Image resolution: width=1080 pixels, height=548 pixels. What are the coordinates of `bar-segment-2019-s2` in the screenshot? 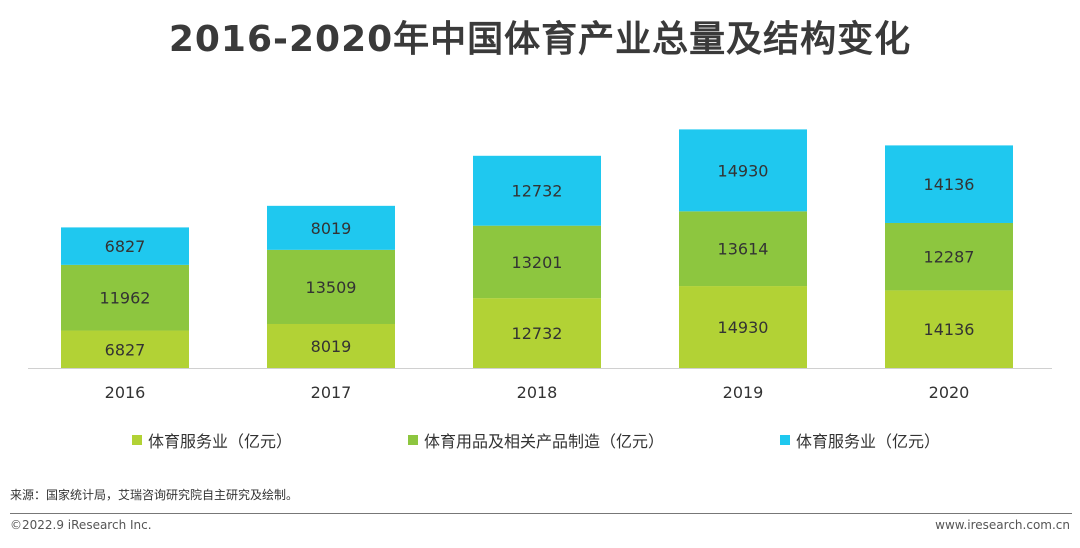 It's located at (743, 249).